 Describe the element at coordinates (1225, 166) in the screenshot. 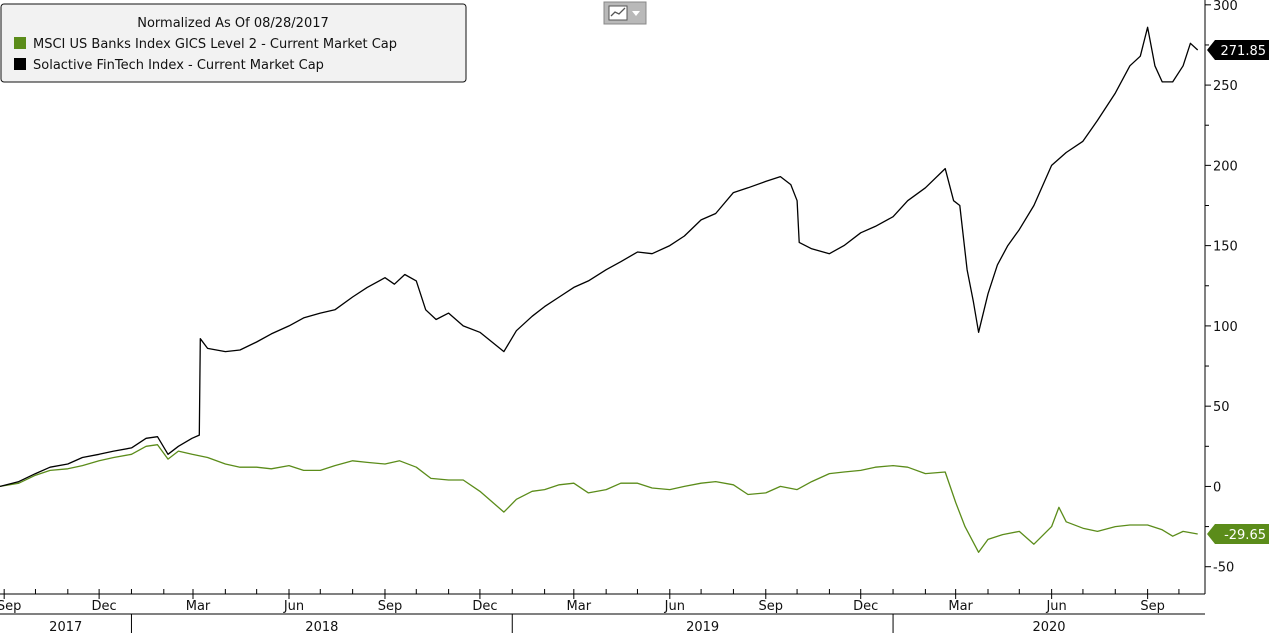

I see `y-tick-label: 200` at that location.